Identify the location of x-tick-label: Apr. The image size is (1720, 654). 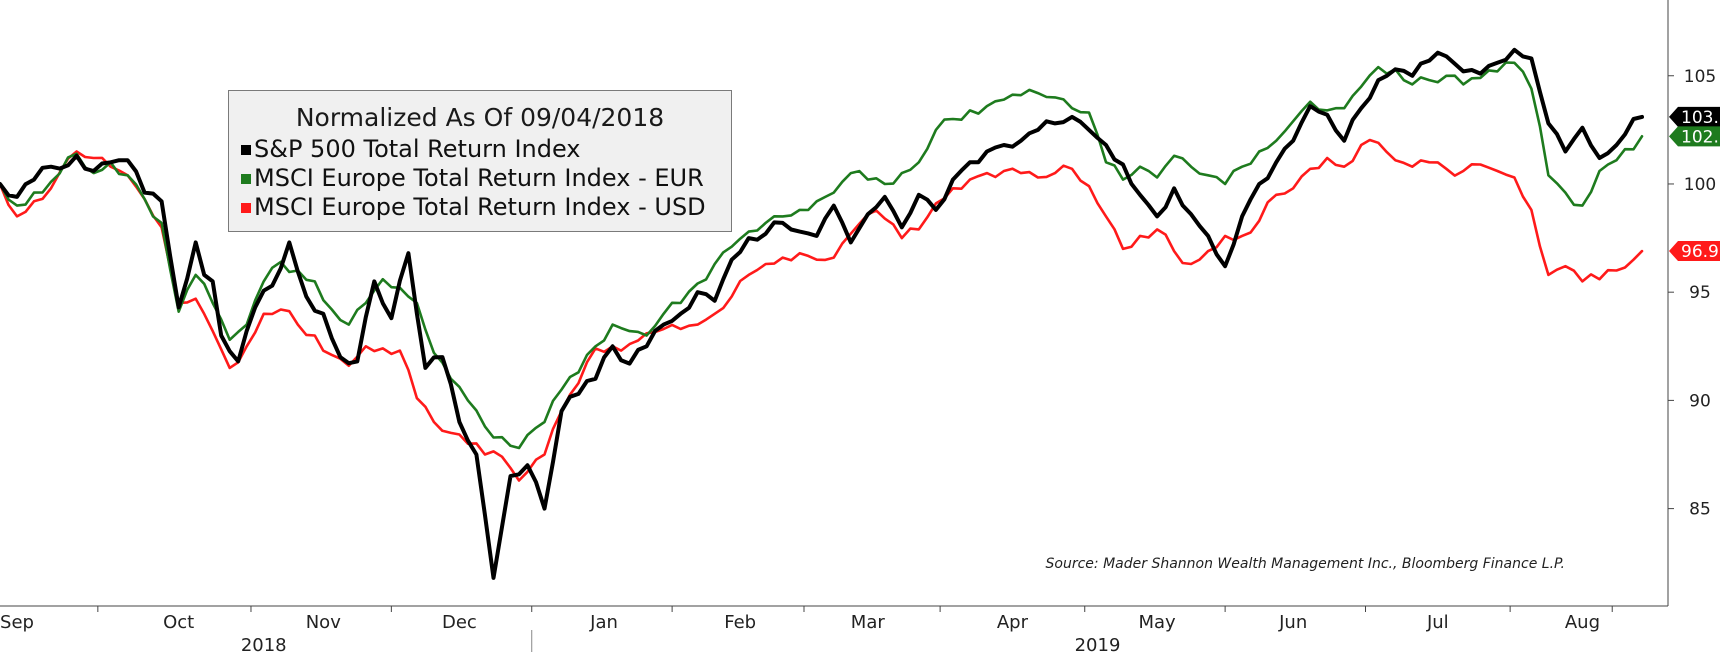
(1013, 622).